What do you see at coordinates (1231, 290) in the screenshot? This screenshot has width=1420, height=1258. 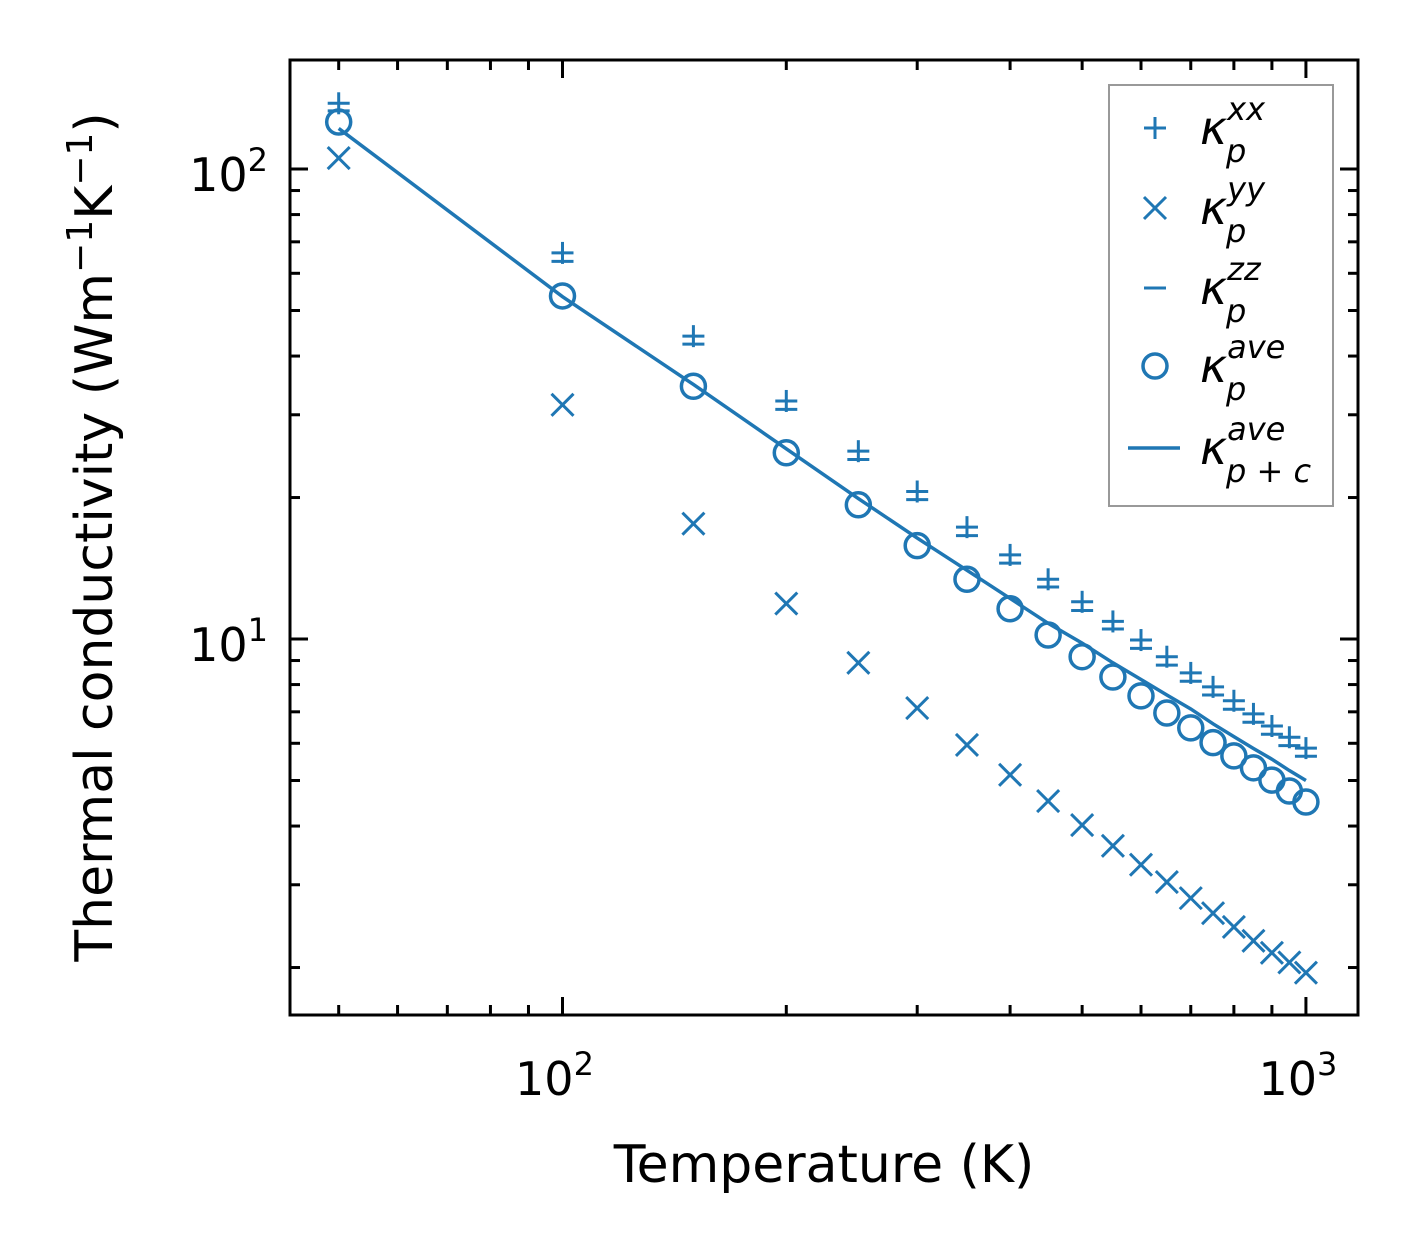 I see `legend-label: κzz p` at bounding box center [1231, 290].